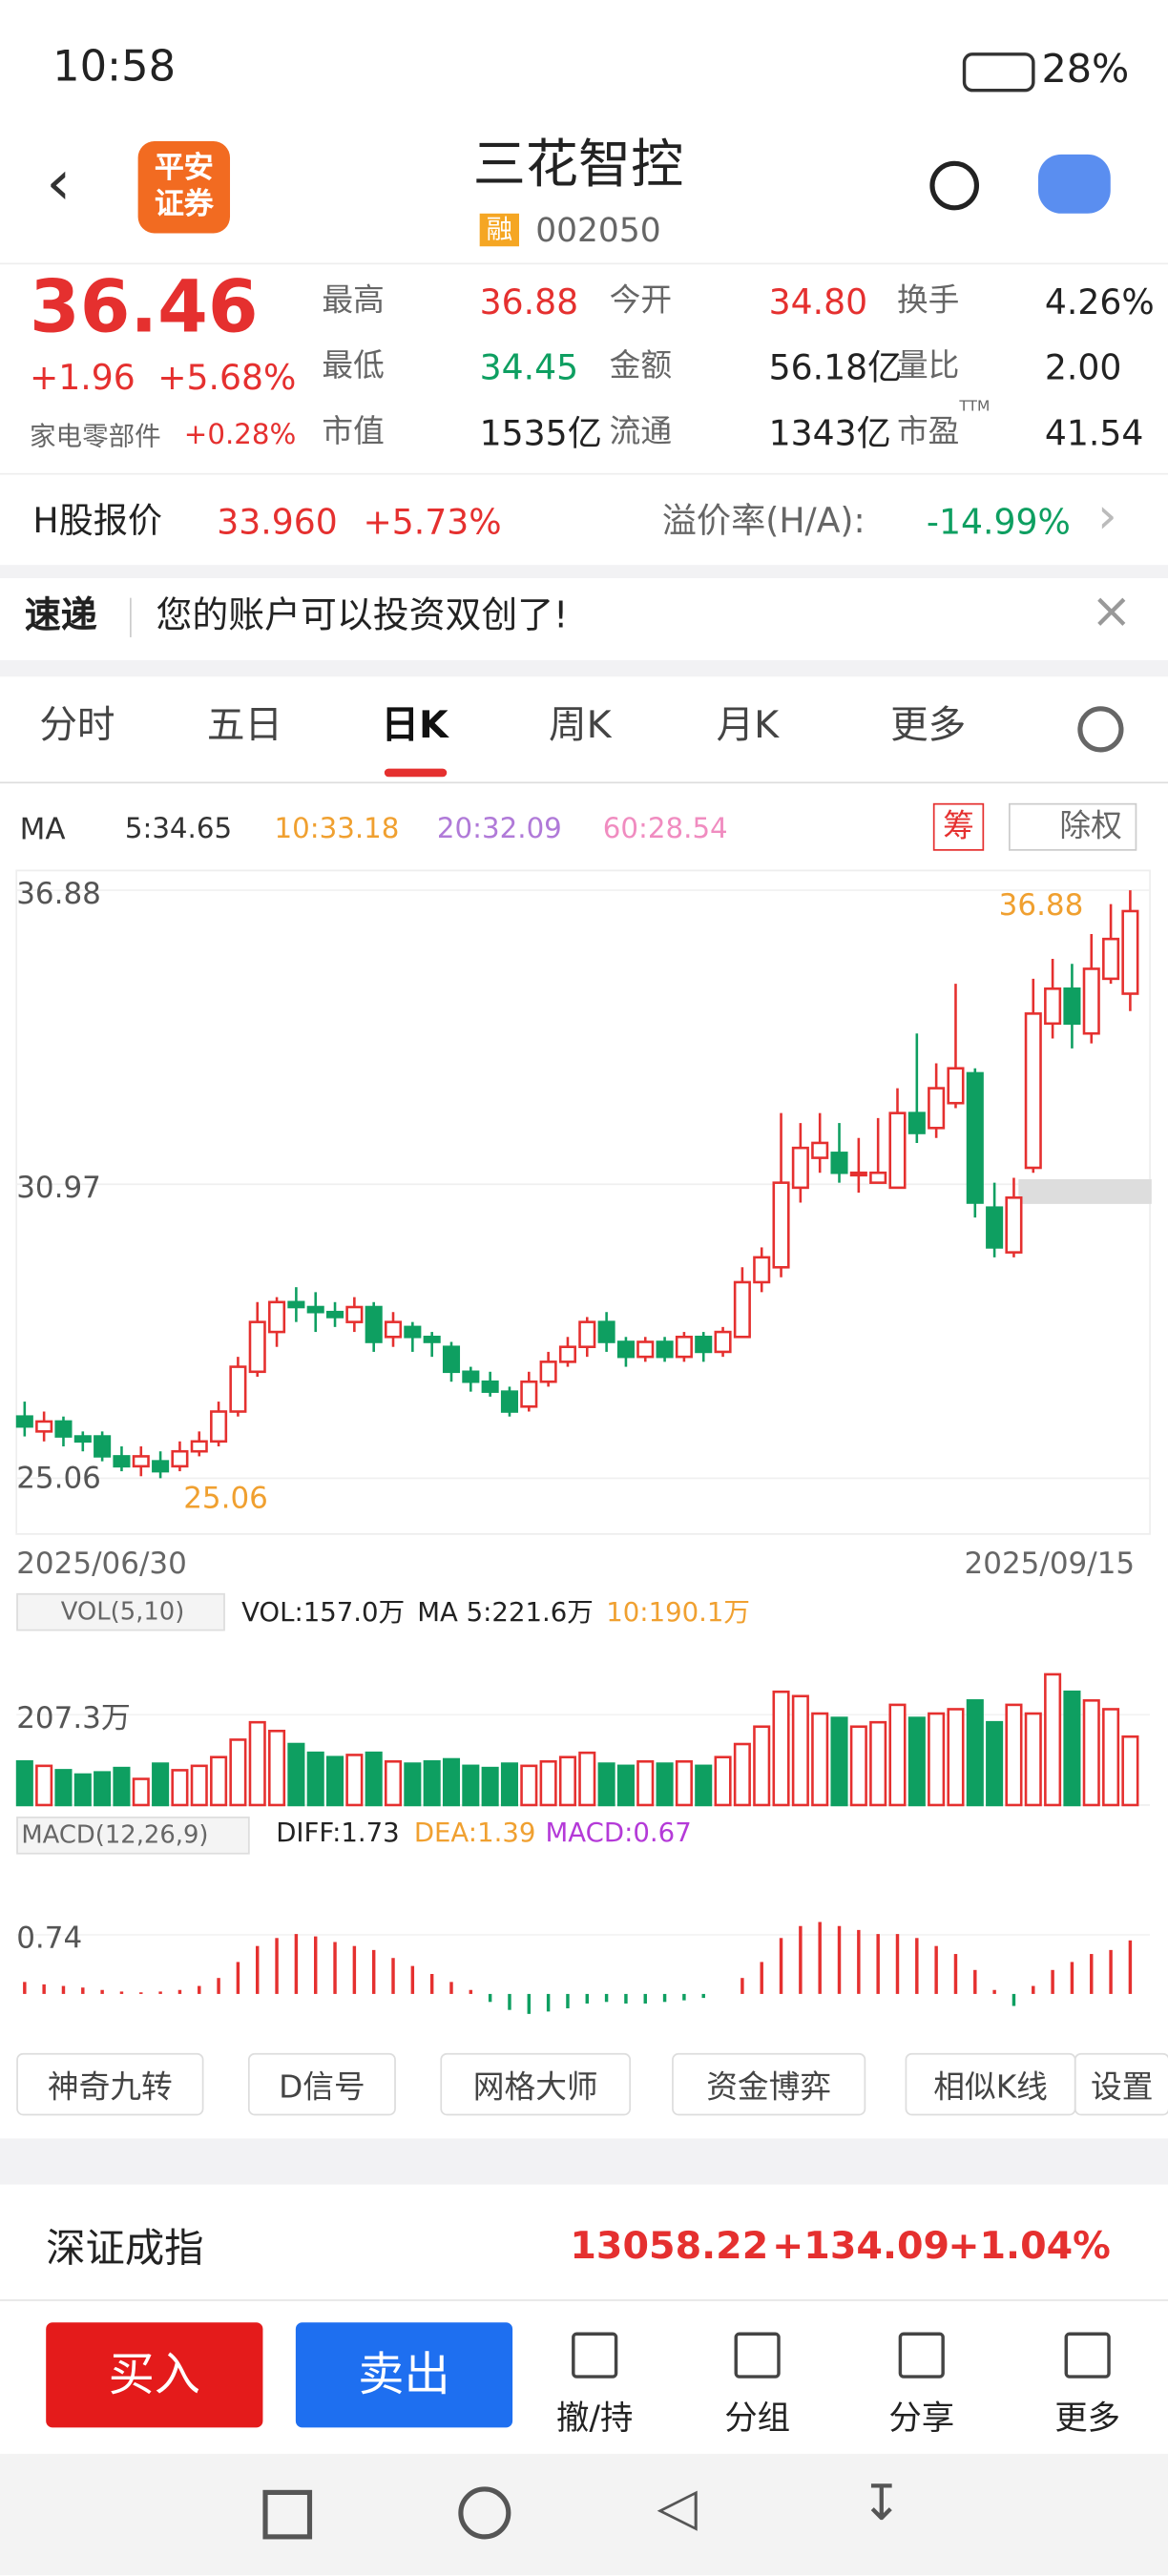 The height and width of the screenshot is (2576, 1168). What do you see at coordinates (121, 1611) in the screenshot?
I see `vol-label: VOL(5,10)` at bounding box center [121, 1611].